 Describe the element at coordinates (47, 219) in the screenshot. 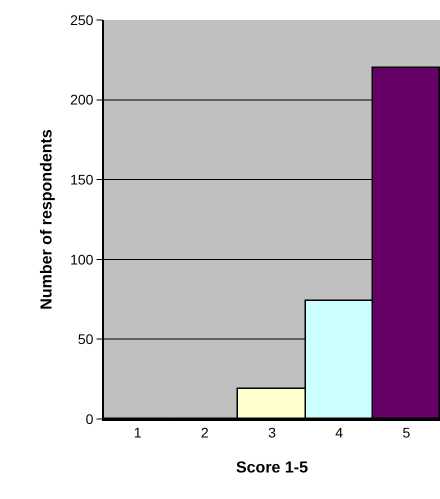

I see `y-axis-title: Number of respondents` at that location.